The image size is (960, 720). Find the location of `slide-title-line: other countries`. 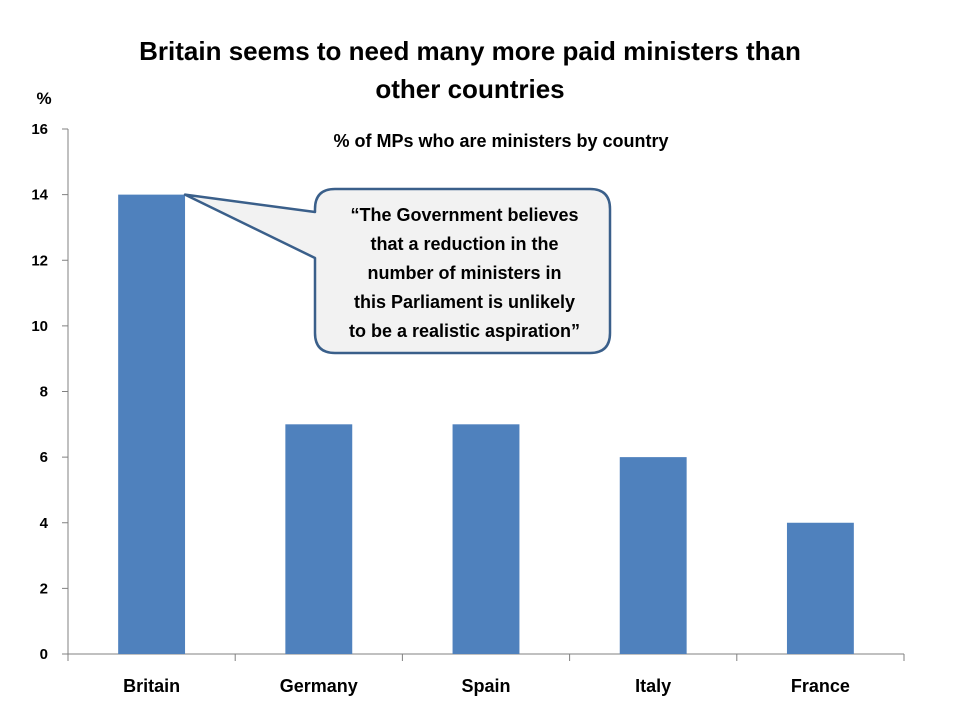

slide-title-line: other countries is located at coordinates (470, 89).